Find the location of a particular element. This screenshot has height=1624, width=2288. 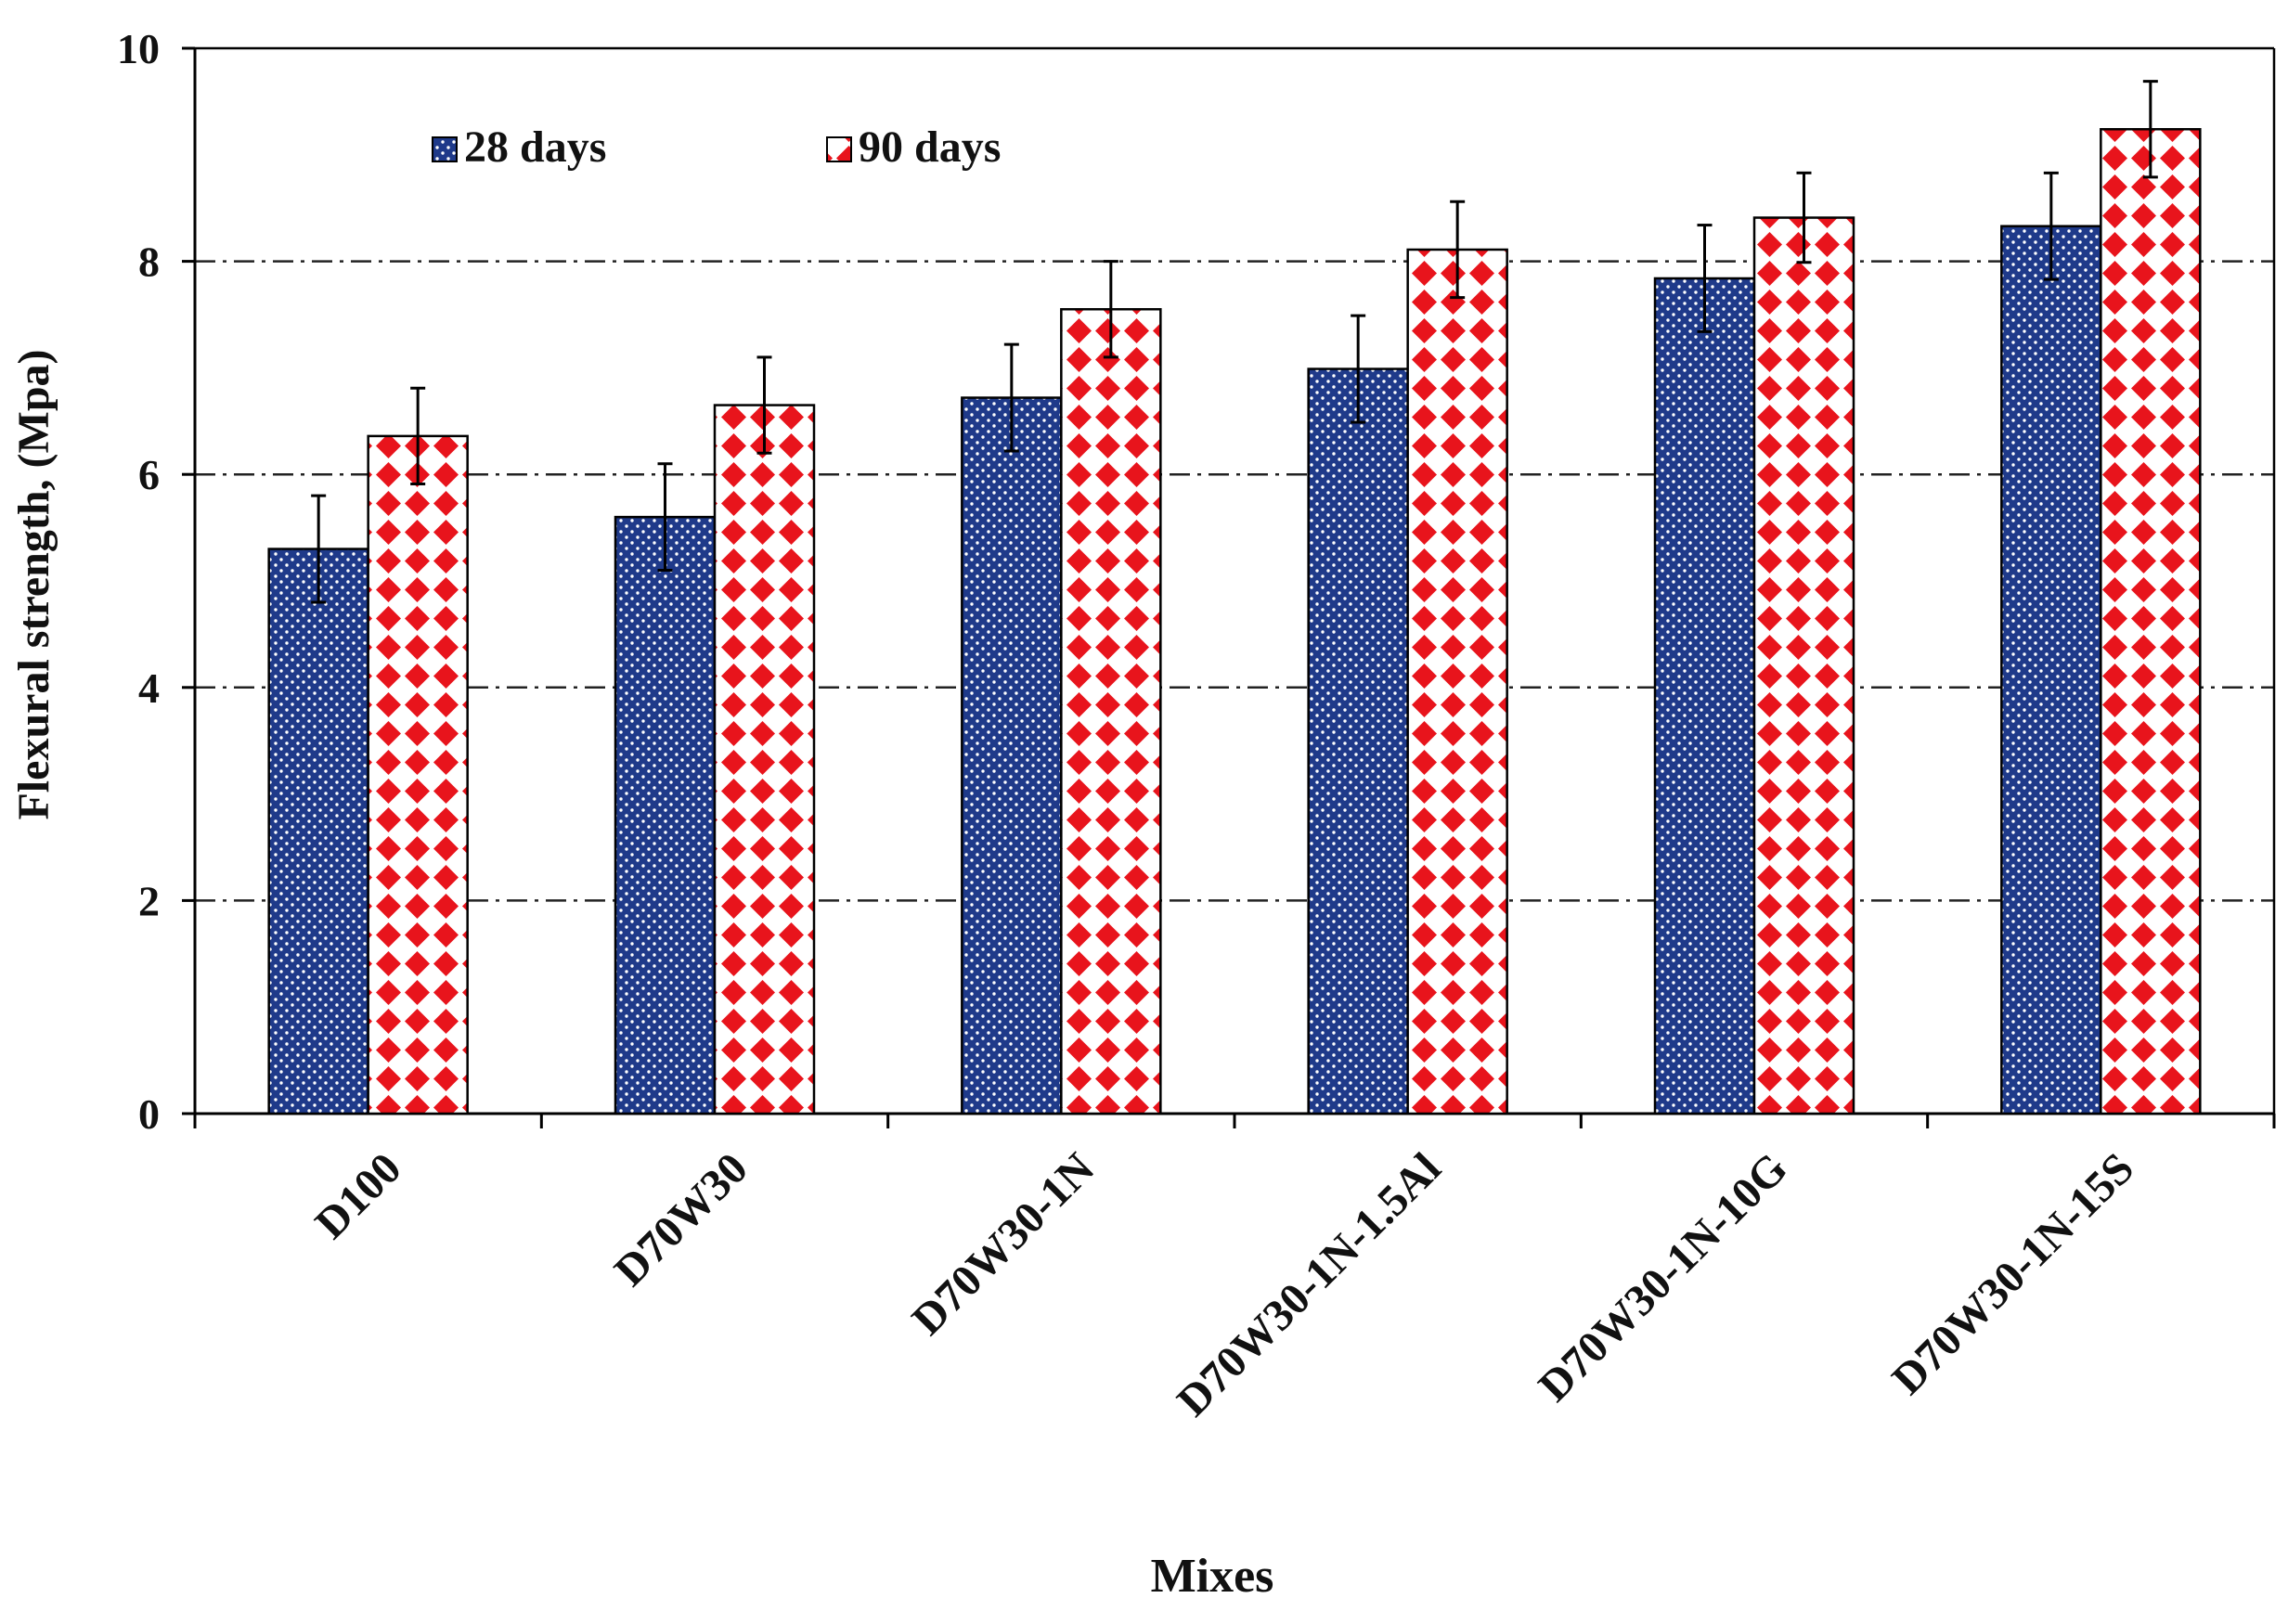

legend-swatch-28-days is located at coordinates (445, 149).